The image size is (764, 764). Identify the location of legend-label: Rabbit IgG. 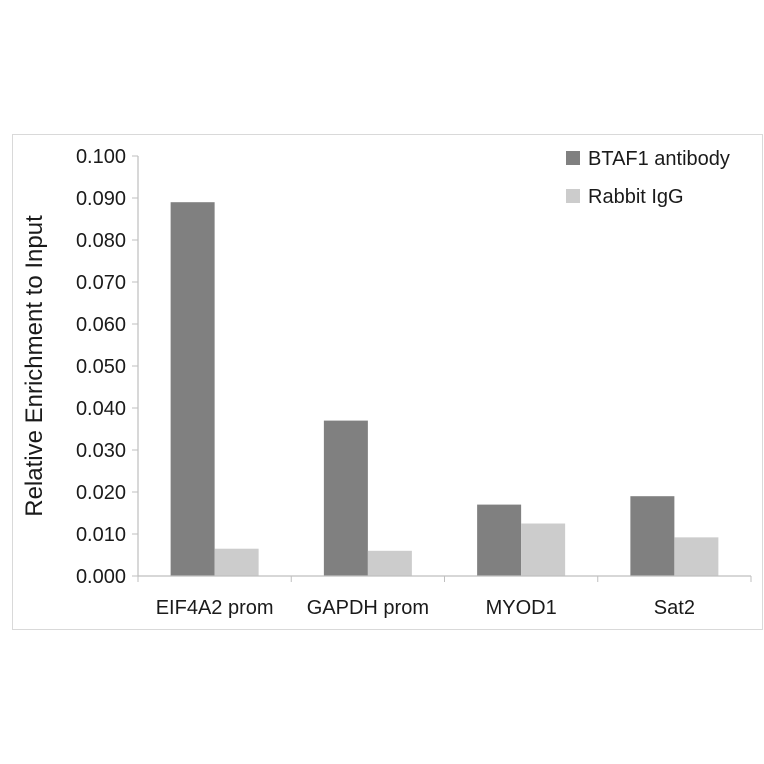
(636, 197).